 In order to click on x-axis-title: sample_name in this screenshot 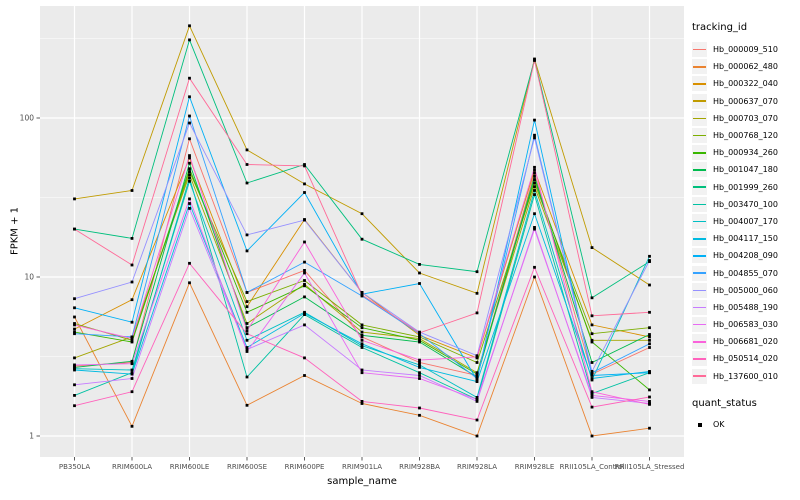, I will do `click(362, 481)`.